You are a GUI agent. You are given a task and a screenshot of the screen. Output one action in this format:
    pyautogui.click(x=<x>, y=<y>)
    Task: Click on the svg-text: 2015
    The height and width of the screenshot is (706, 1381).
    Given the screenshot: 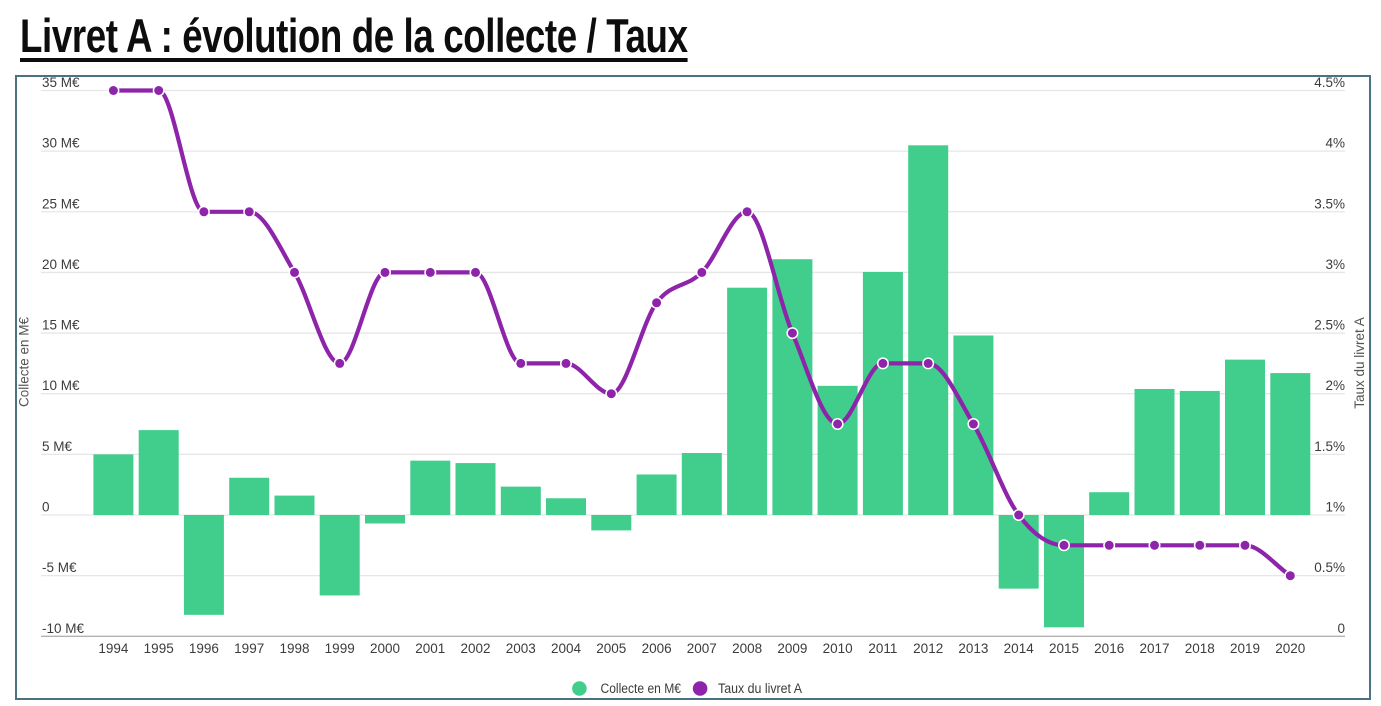 What is the action you would take?
    pyautogui.click(x=1064, y=648)
    